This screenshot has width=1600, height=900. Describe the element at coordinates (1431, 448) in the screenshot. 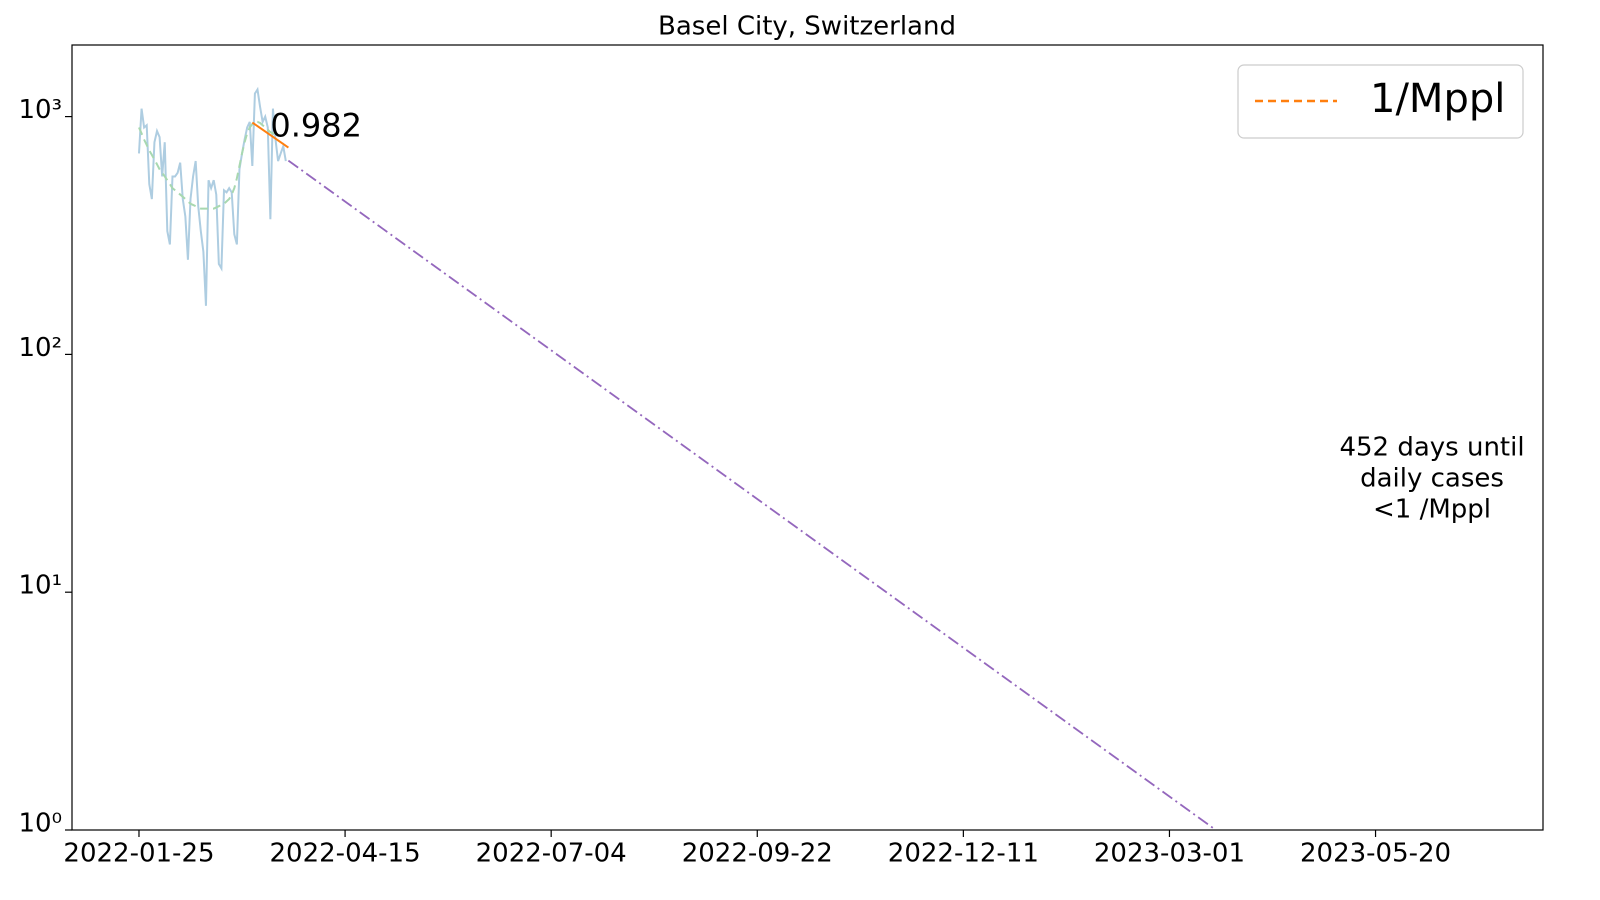

I see `projection-note: 452 days until` at that location.